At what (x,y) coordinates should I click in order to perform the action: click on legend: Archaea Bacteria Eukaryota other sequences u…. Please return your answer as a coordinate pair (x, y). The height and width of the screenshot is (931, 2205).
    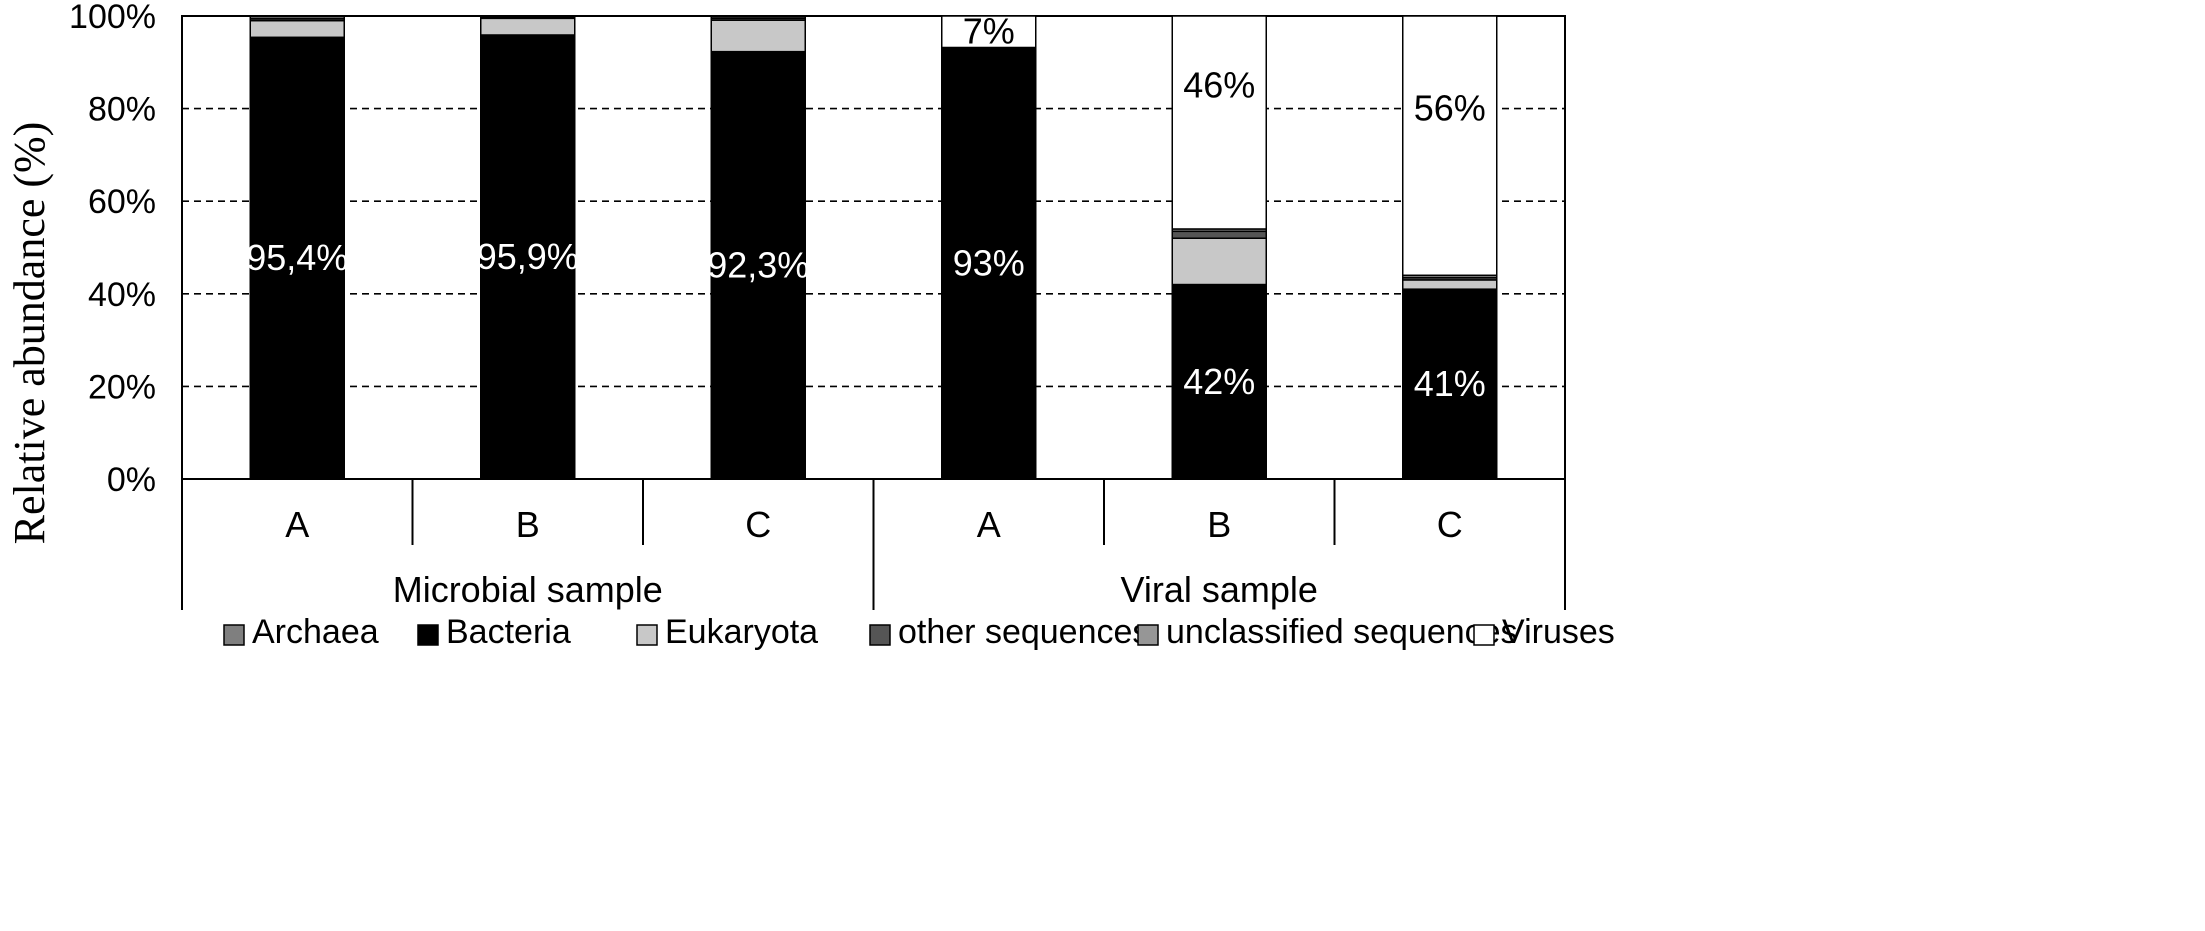
    Looking at the image, I should click on (919, 632).